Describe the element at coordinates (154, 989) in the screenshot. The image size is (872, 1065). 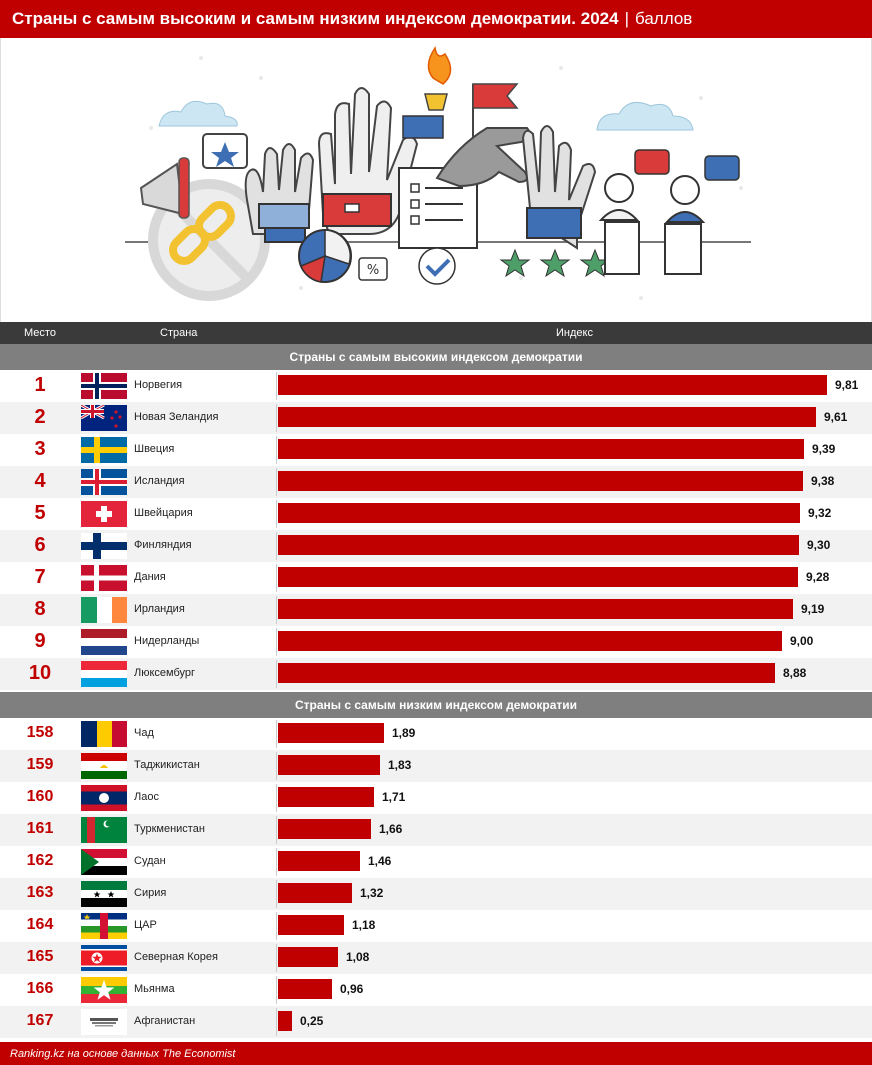
I see `country-label: Мьянма` at that location.